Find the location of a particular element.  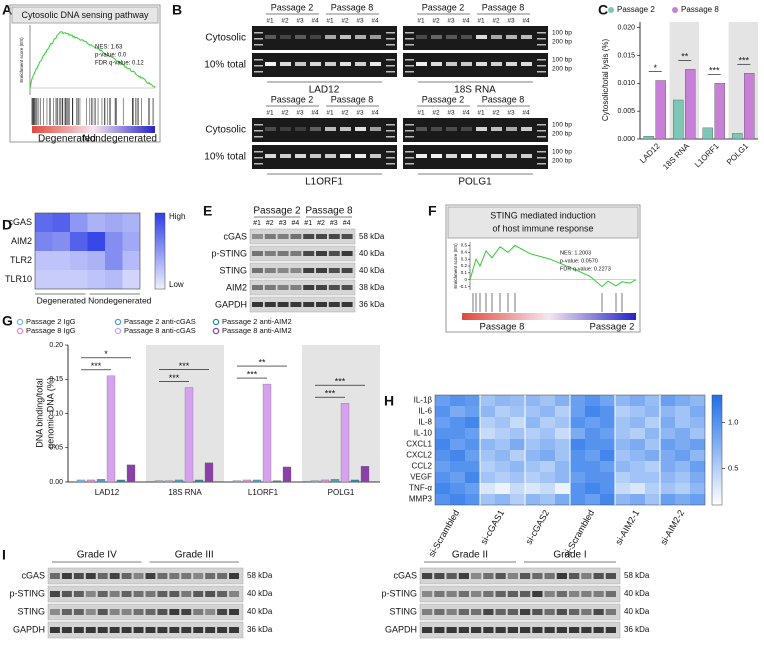

lane-label: #1 is located at coordinates (421, 113).